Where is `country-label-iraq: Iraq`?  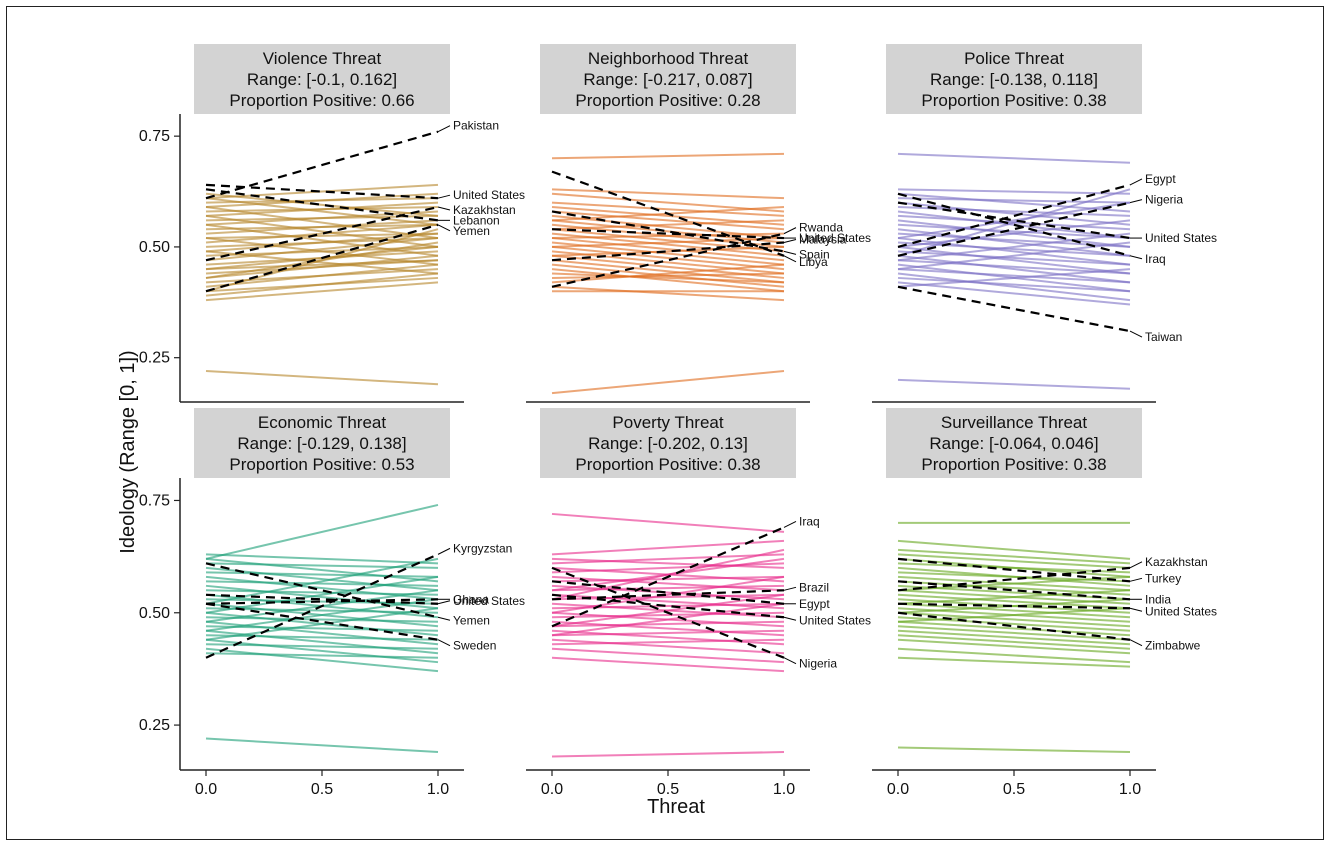 country-label-iraq: Iraq is located at coordinates (1155, 259).